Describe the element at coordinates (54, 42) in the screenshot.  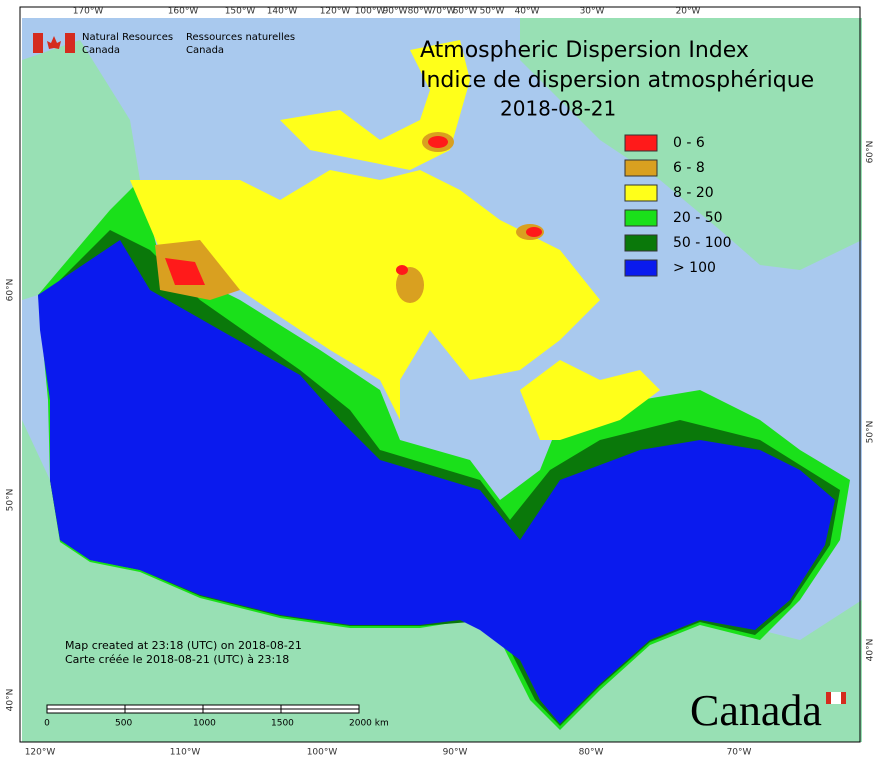
I see `maple-leaf` at that location.